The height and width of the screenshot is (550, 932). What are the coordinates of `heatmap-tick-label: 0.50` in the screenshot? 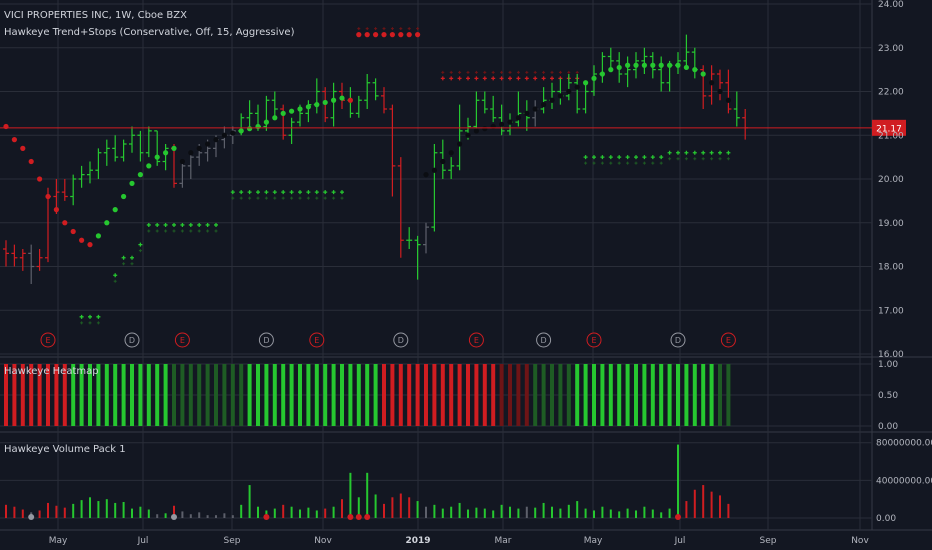 It's located at (888, 396).